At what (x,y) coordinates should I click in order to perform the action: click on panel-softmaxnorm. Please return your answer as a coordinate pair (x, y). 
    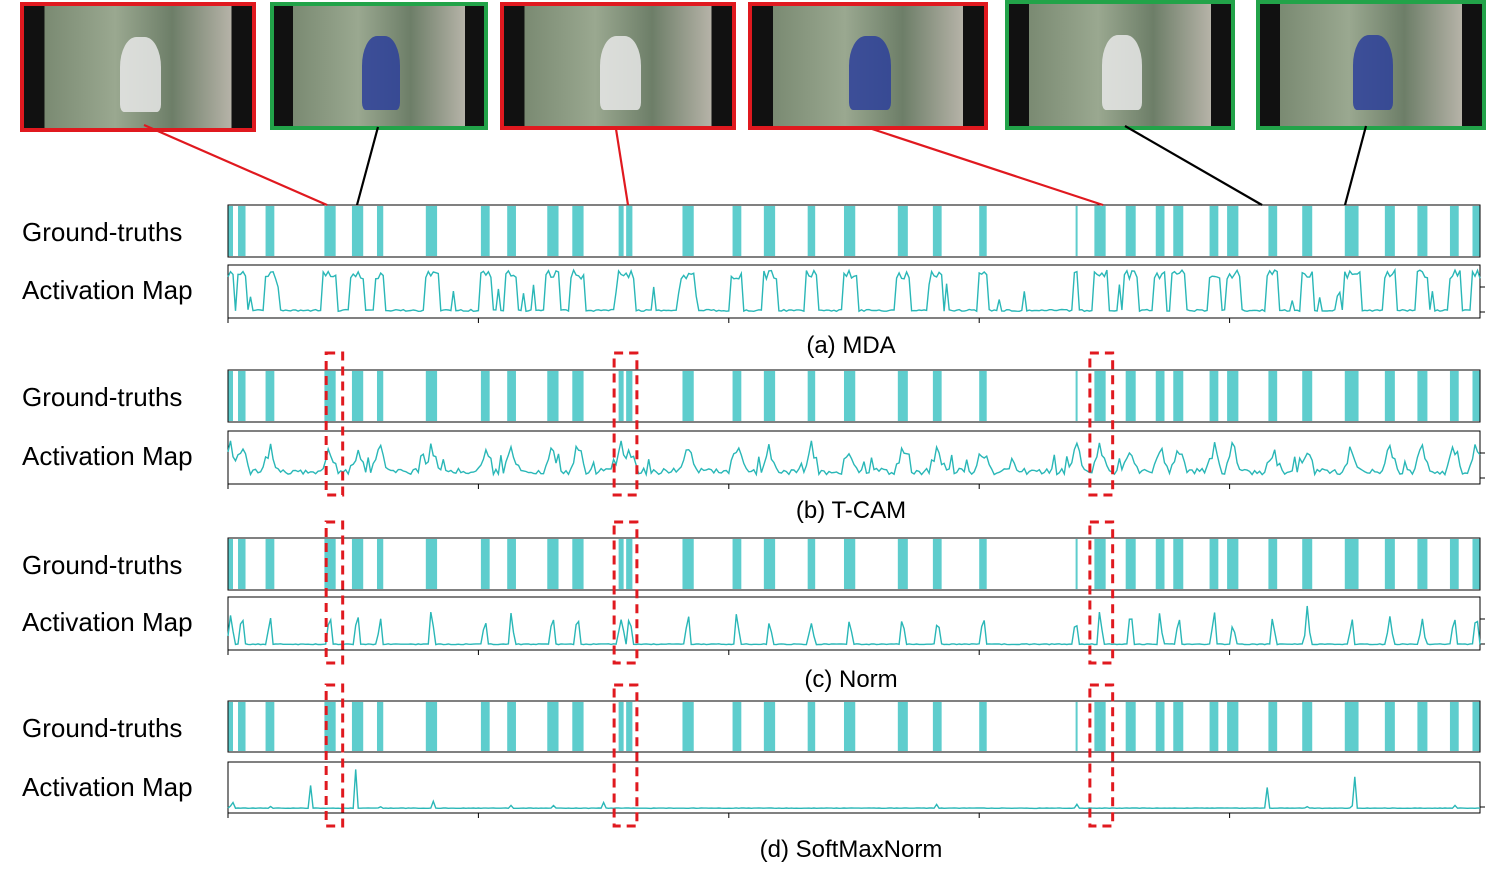
    Looking at the image, I should click on (856, 759).